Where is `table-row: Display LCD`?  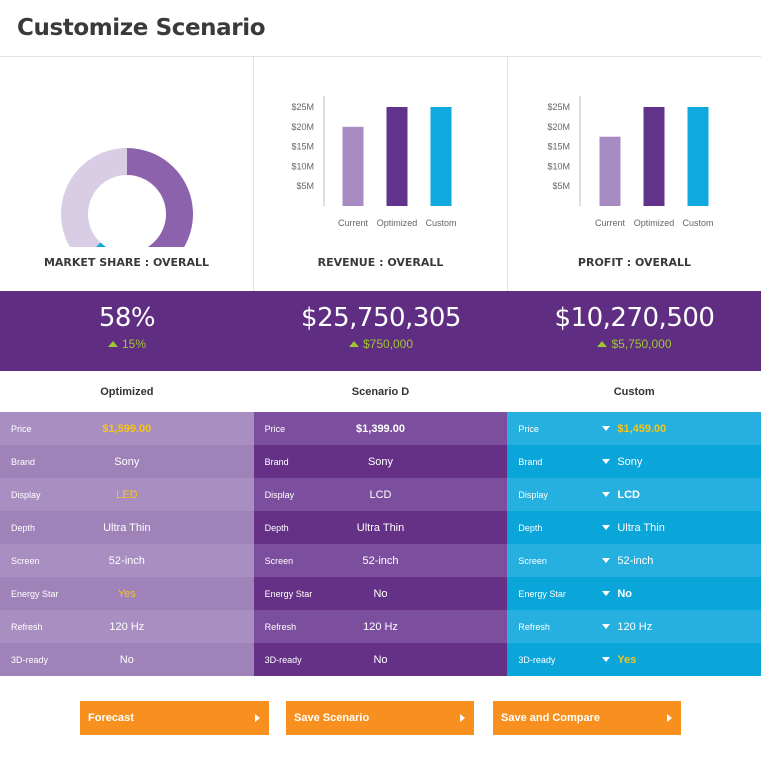
table-row: Display LCD is located at coordinates (380, 494).